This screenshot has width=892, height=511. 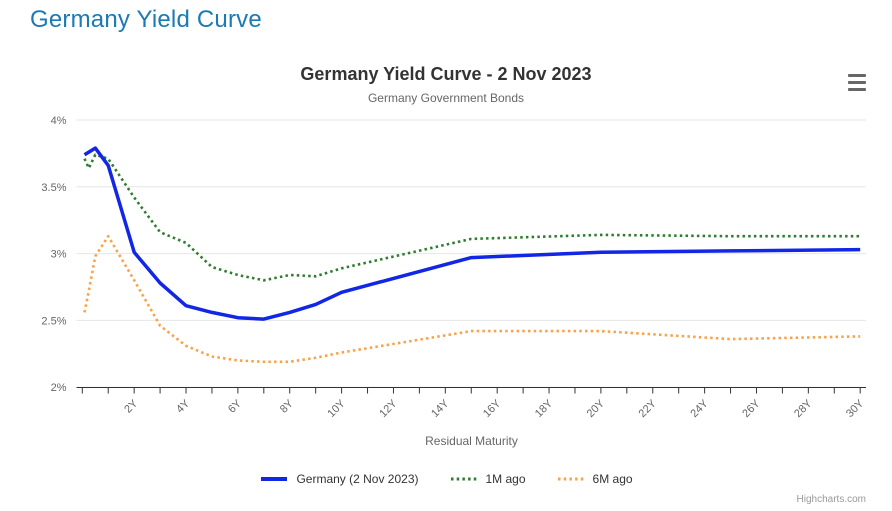 What do you see at coordinates (831, 499) in the screenshot?
I see `highcharts-credits: Highcharts.com` at bounding box center [831, 499].